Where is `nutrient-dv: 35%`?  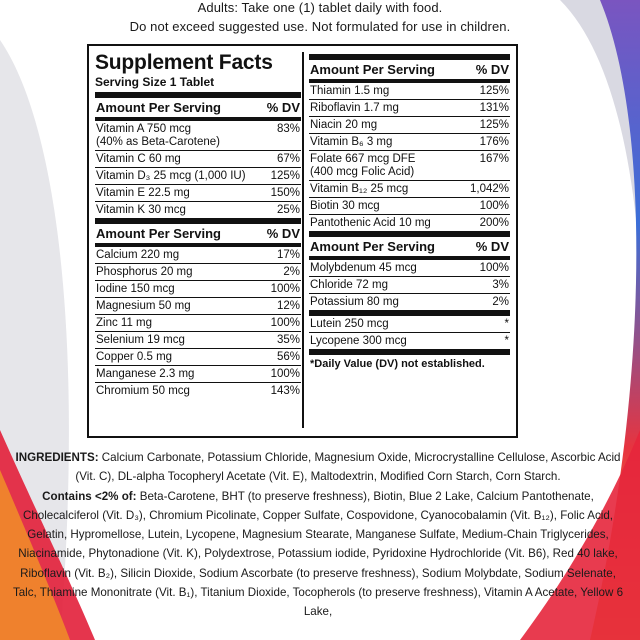
nutrient-dv: 35% is located at coordinates (288, 340).